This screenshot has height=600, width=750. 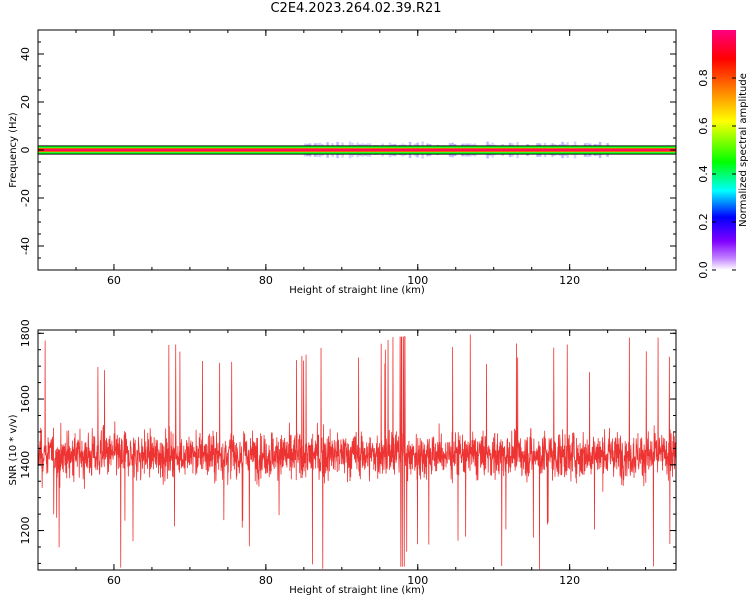 What do you see at coordinates (569, 280) in the screenshot?
I see `spectrogram-xtick-label: 120` at bounding box center [569, 280].